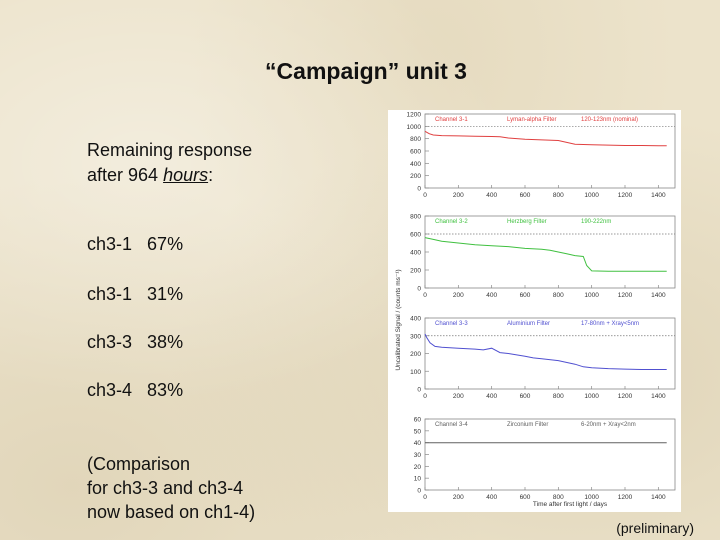 Image resolution: width=720 pixels, height=540 pixels. Describe the element at coordinates (418, 431) in the screenshot. I see `y-tick-label: 50` at that location.